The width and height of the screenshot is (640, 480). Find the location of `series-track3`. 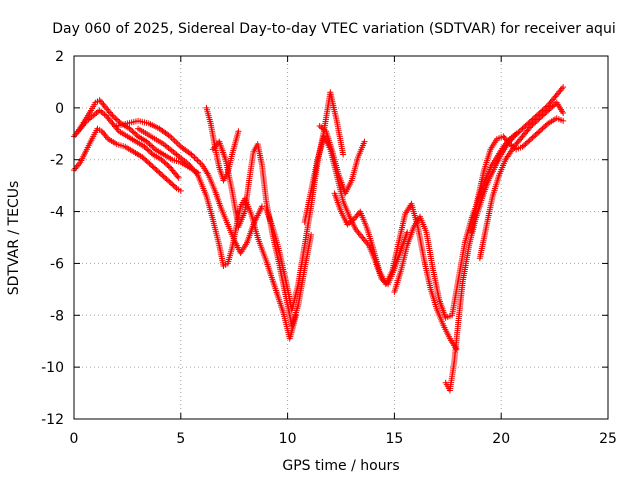

series-track3 is located at coordinates (138, 136).